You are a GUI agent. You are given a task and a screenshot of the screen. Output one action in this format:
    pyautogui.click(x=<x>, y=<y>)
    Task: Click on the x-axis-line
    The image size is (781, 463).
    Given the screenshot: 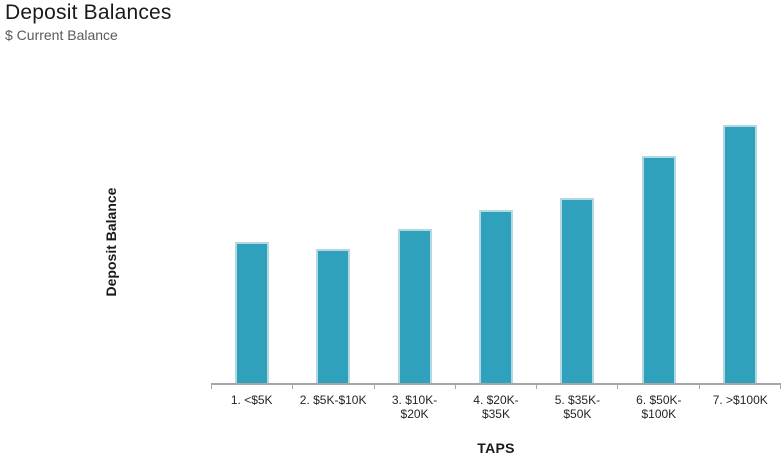 What is the action you would take?
    pyautogui.click(x=496, y=384)
    